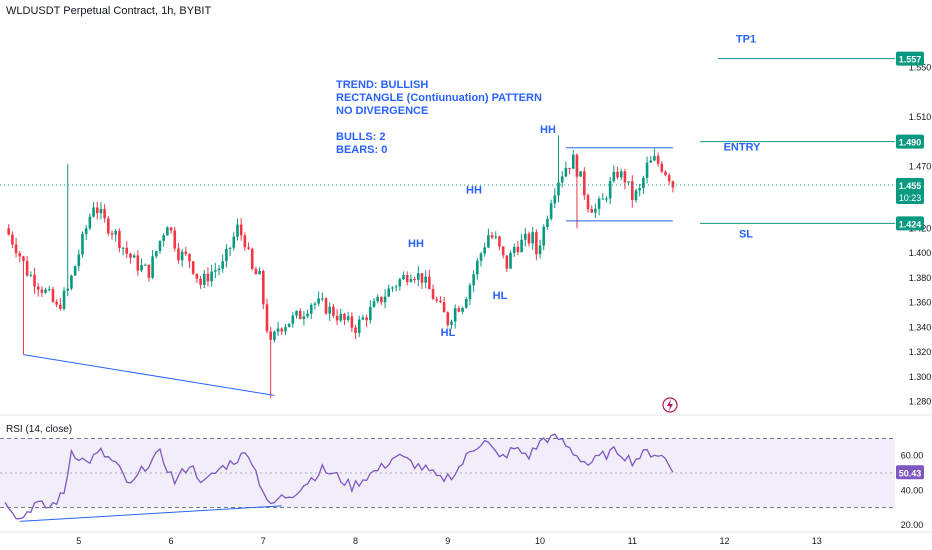  What do you see at coordinates (670, 405) in the screenshot?
I see `lightning-icon` at bounding box center [670, 405].